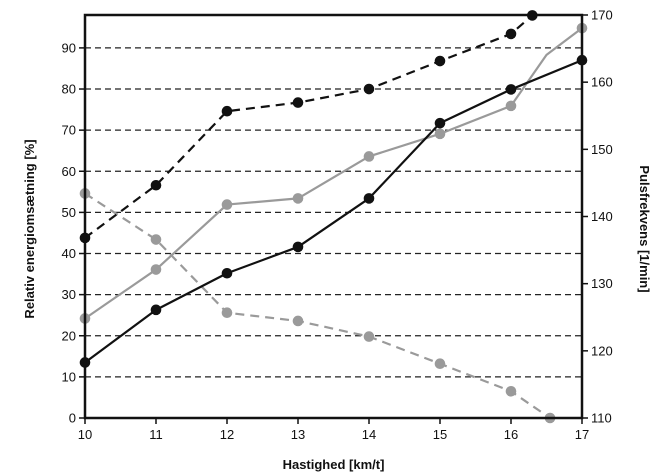 The width and height of the screenshot is (660, 475). Describe the element at coordinates (69, 47) in the screenshot. I see `y-left-tick-label: 90` at that location.